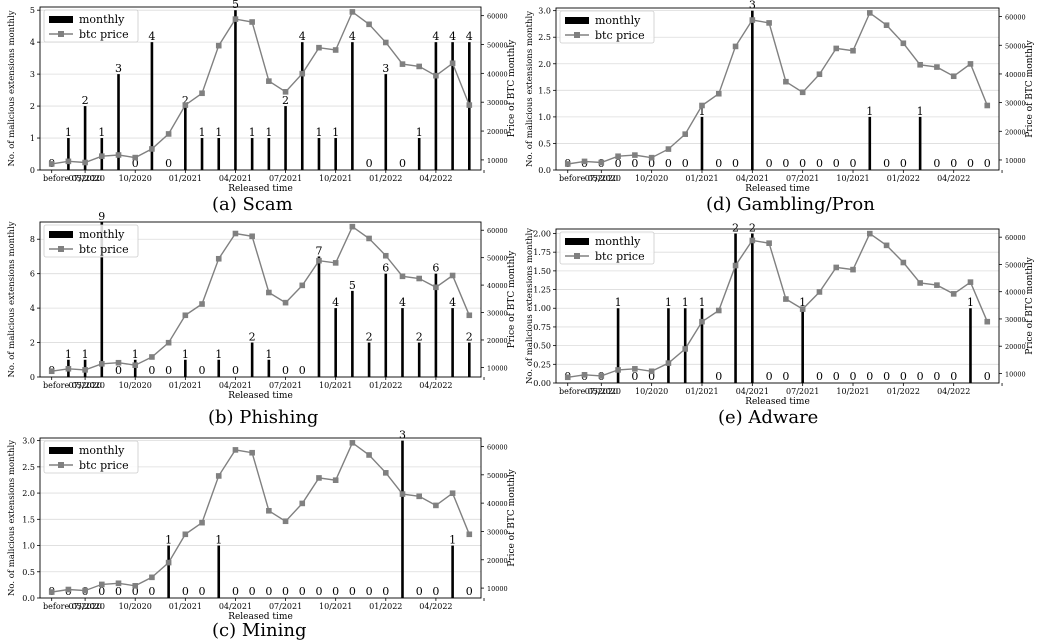 This screenshot has height=642, width=1045. Describe the element at coordinates (419, 154) in the screenshot. I see `bar-03/2022` at that location.